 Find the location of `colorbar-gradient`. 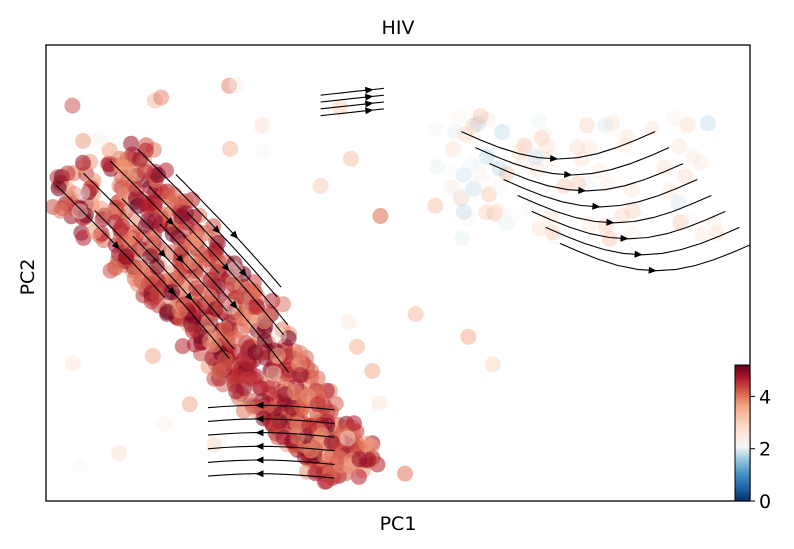

colorbar-gradient is located at coordinates (742, 433).